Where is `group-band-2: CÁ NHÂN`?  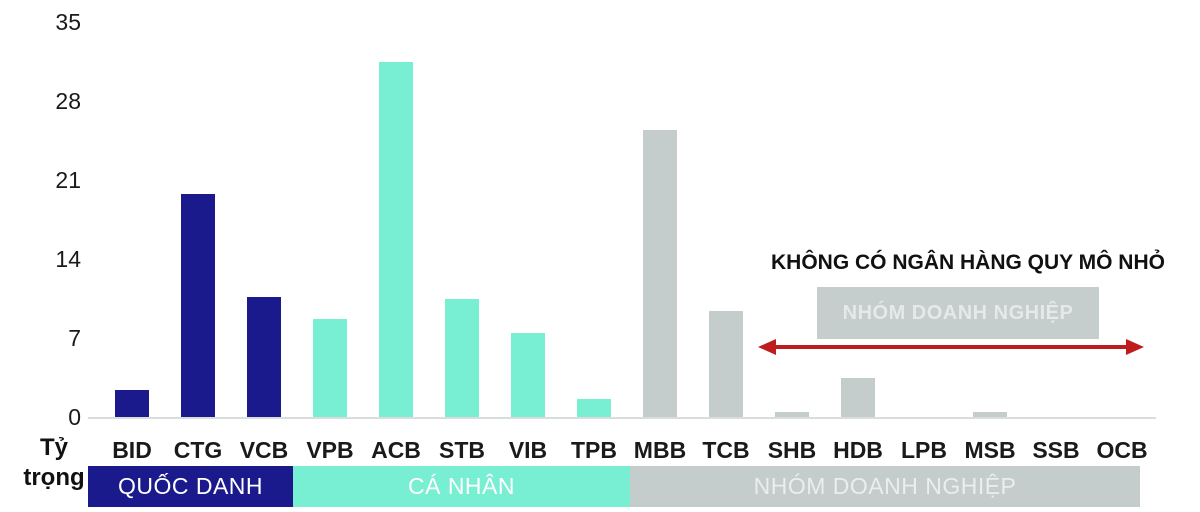
group-band-2: CÁ NHÂN is located at coordinates (461, 486).